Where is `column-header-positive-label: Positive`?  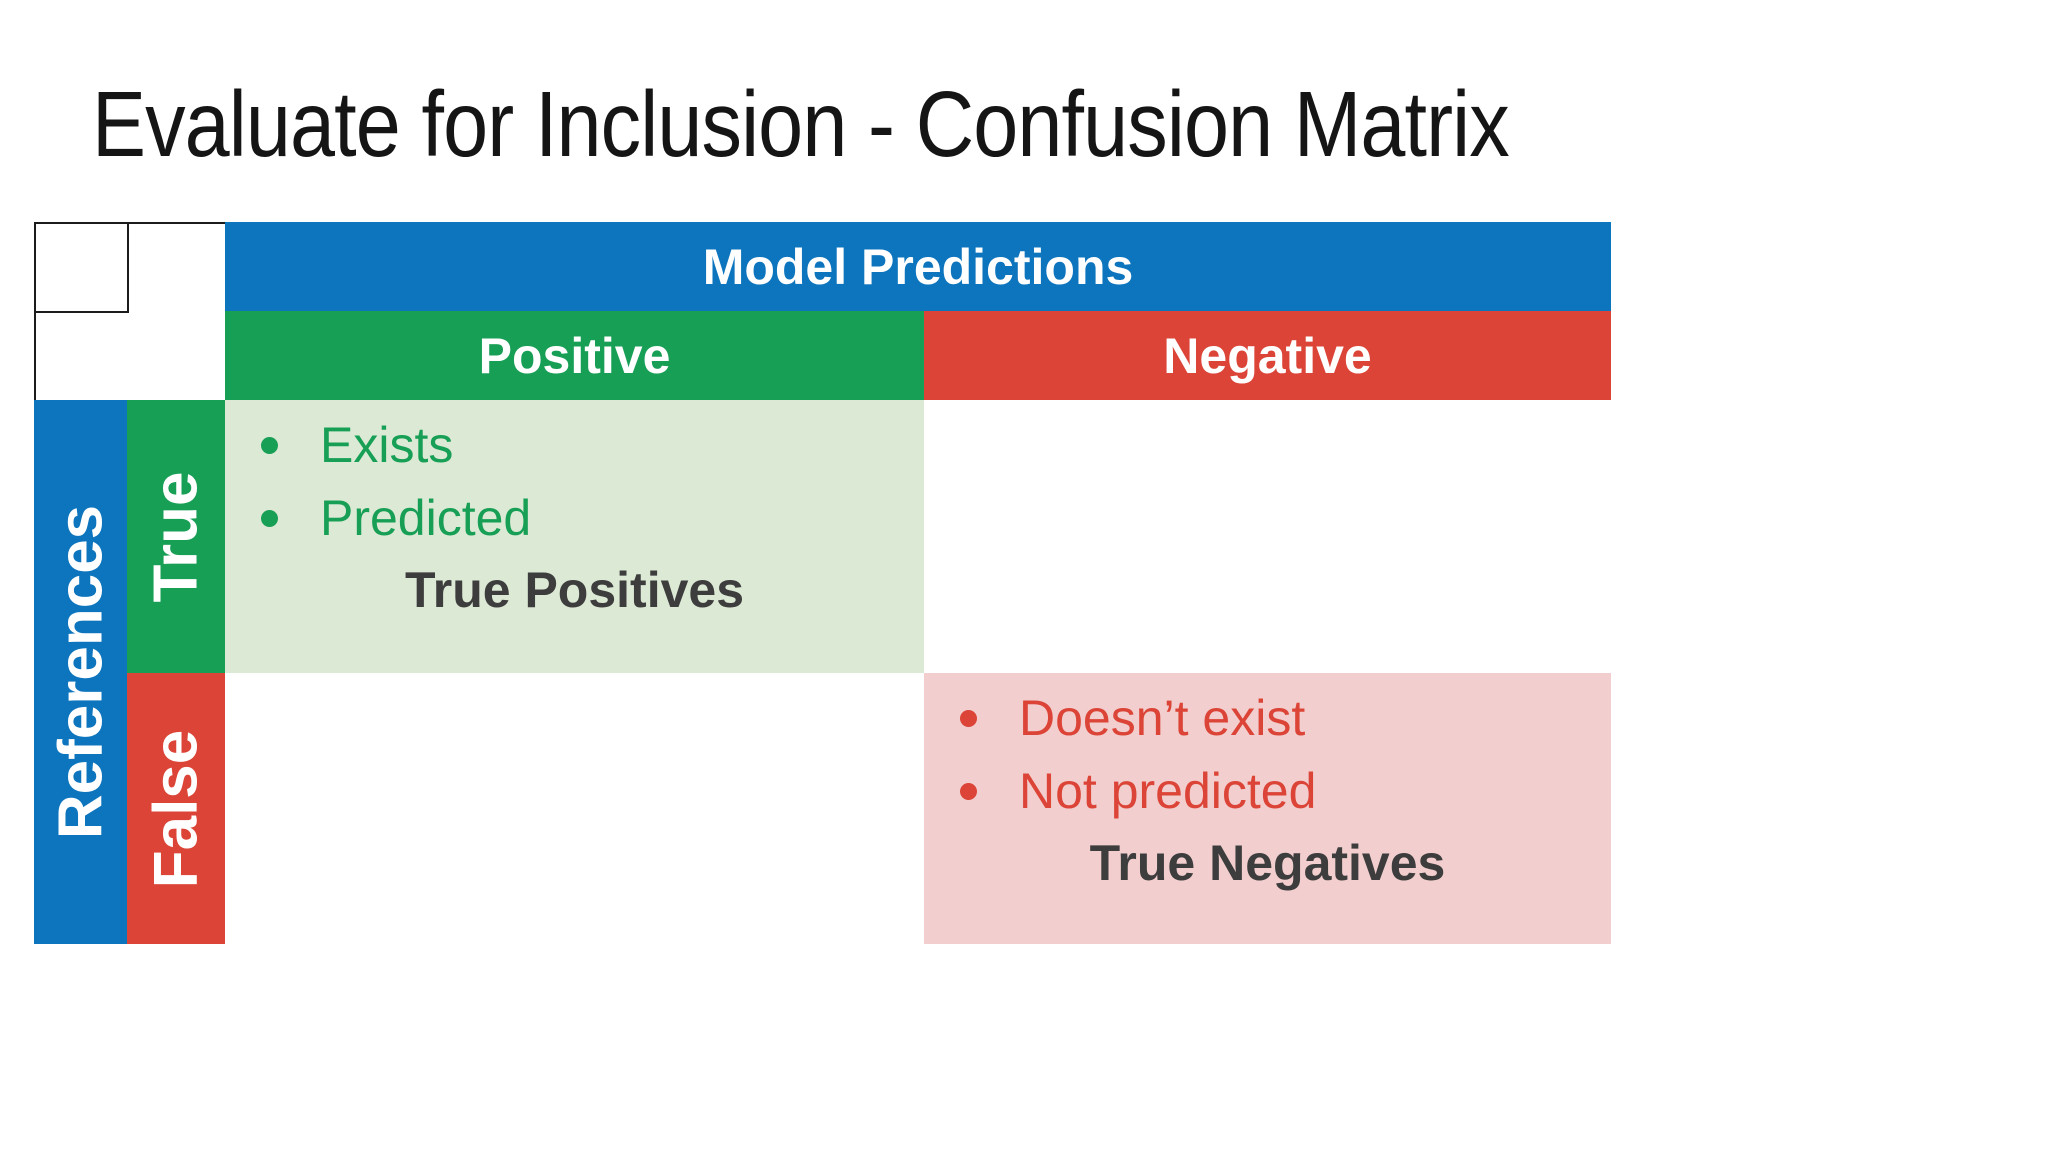 column-header-positive-label: Positive is located at coordinates (574, 355).